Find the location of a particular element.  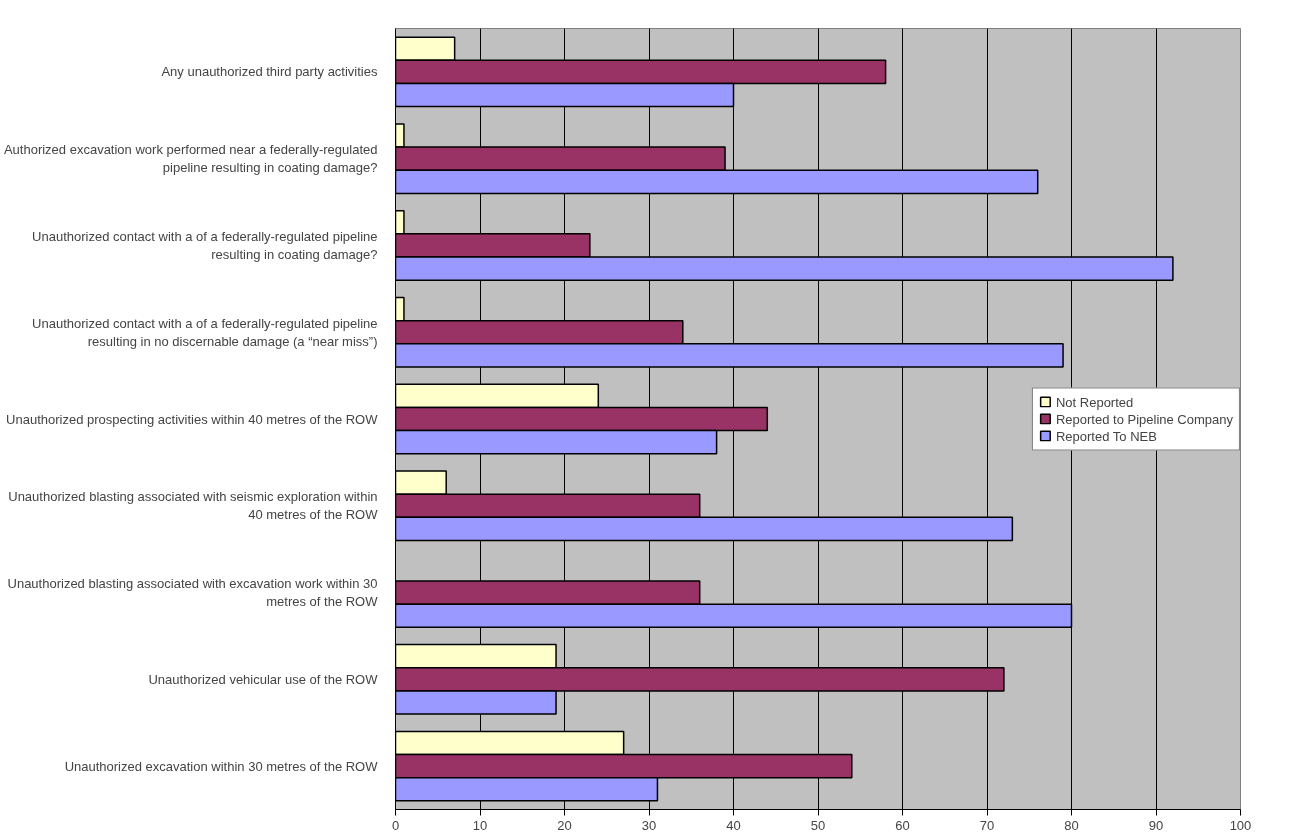

y-tick-label: Unauthorized blasting associated with excavation work within 30 metres of the ROW is located at coordinates (193, 593).